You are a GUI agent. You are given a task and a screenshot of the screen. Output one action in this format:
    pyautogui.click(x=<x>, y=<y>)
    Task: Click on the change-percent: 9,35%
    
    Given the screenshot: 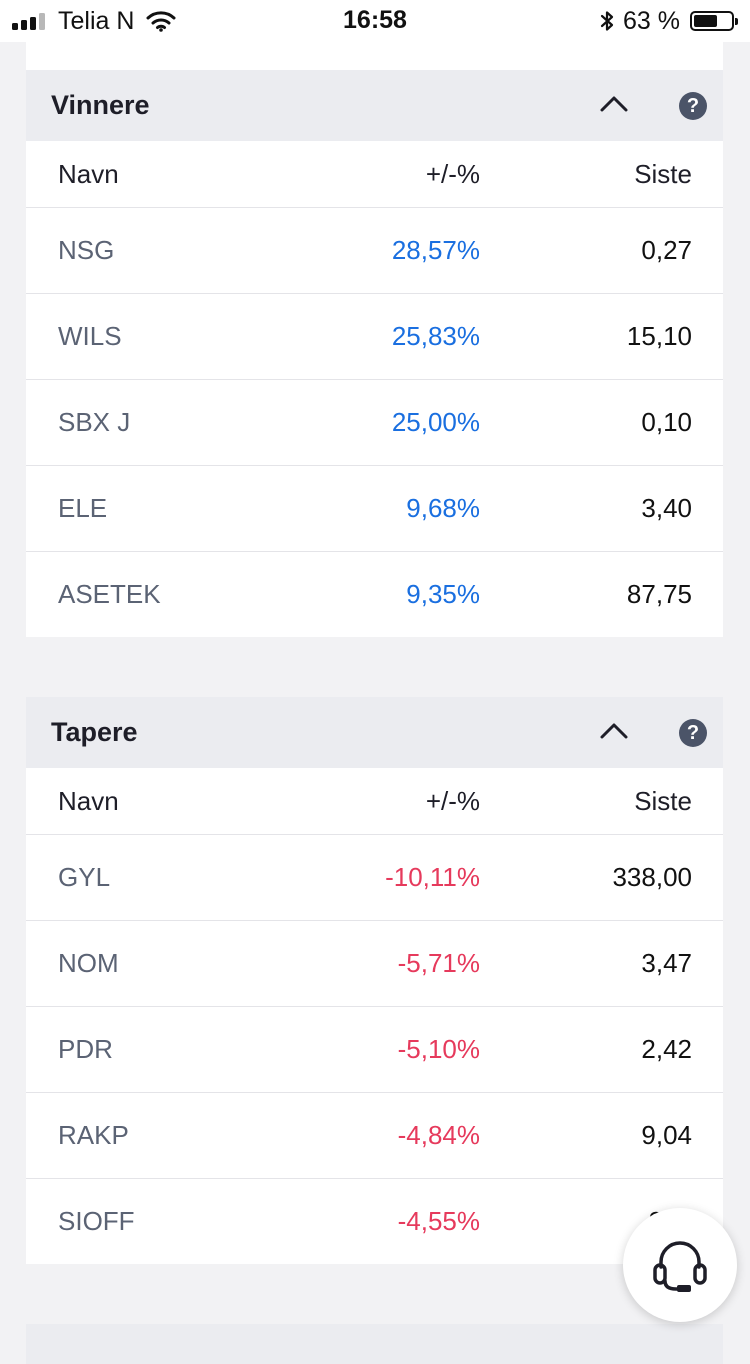 What is the action you would take?
    pyautogui.click(x=443, y=594)
    